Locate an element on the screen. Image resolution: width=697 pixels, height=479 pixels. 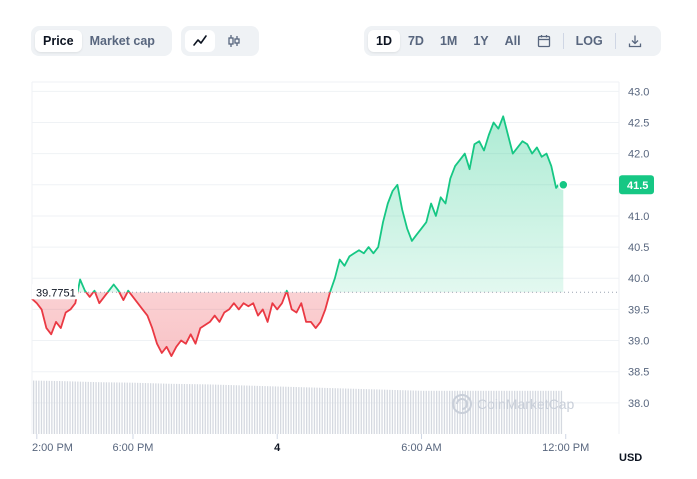
price-area-down is located at coordinates (298, 324).